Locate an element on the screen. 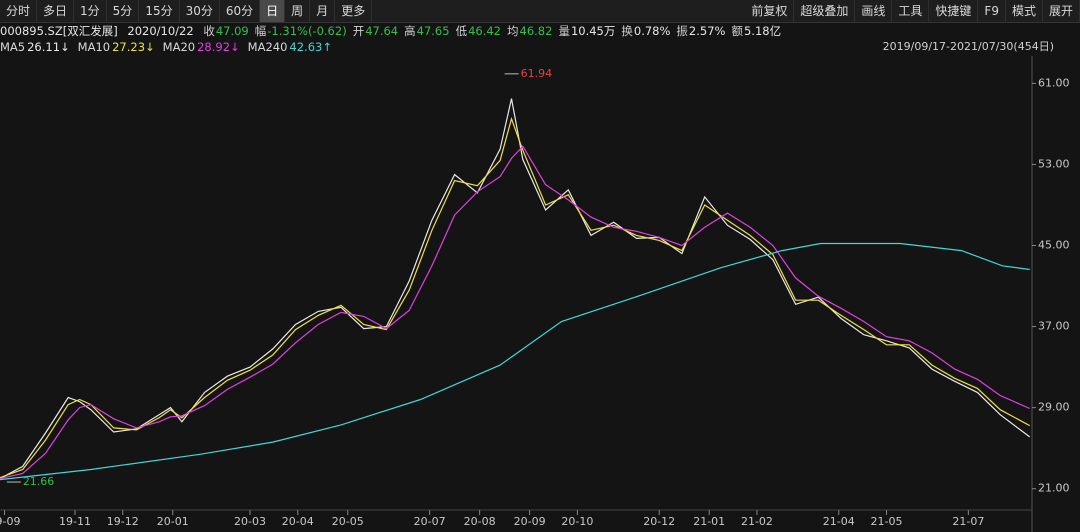  x-tick-label: 19-09 is located at coordinates (10, 521).